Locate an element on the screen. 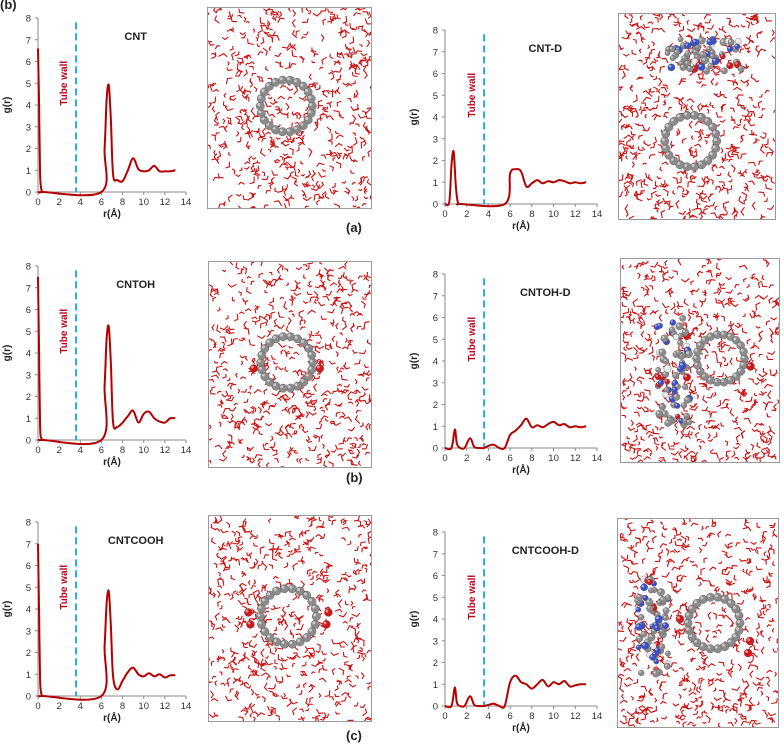  y-tick-label: 0 is located at coordinates (28, 441).